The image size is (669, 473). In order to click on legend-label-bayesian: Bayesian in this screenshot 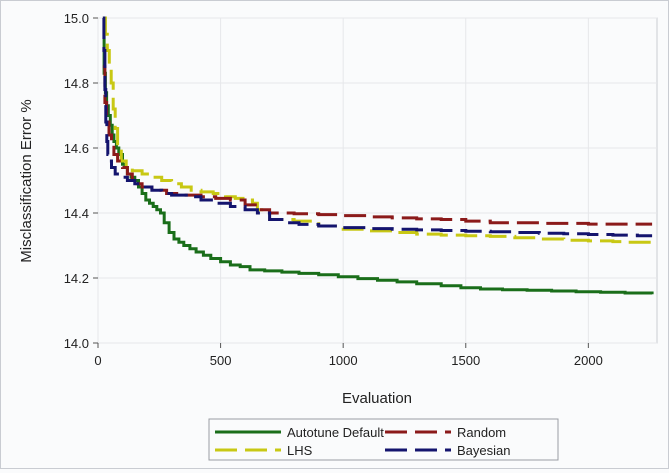, I will do `click(483, 450)`.